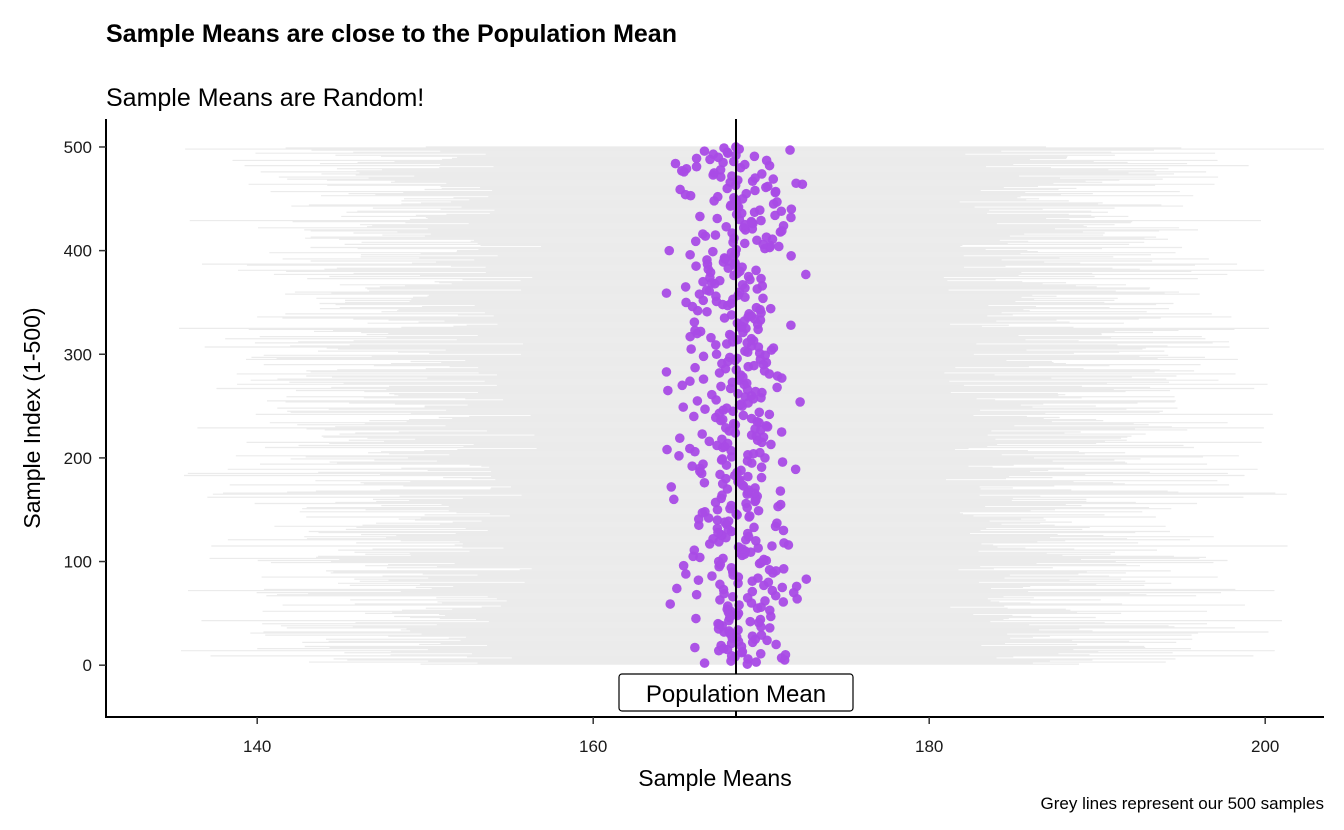 This screenshot has width=1344, height=830. Describe the element at coordinates (87, 665) in the screenshot. I see `y-tick-label: 0` at that location.